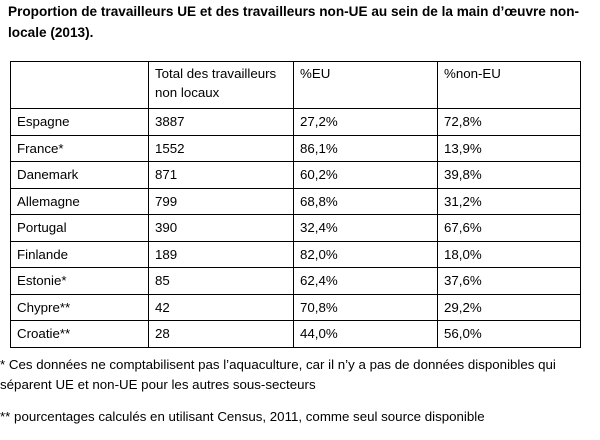 Image resolution: width=600 pixels, height=440 pixels. Describe the element at coordinates (509, 254) in the screenshot. I see `cell-non-eu: 18,0%` at that location.